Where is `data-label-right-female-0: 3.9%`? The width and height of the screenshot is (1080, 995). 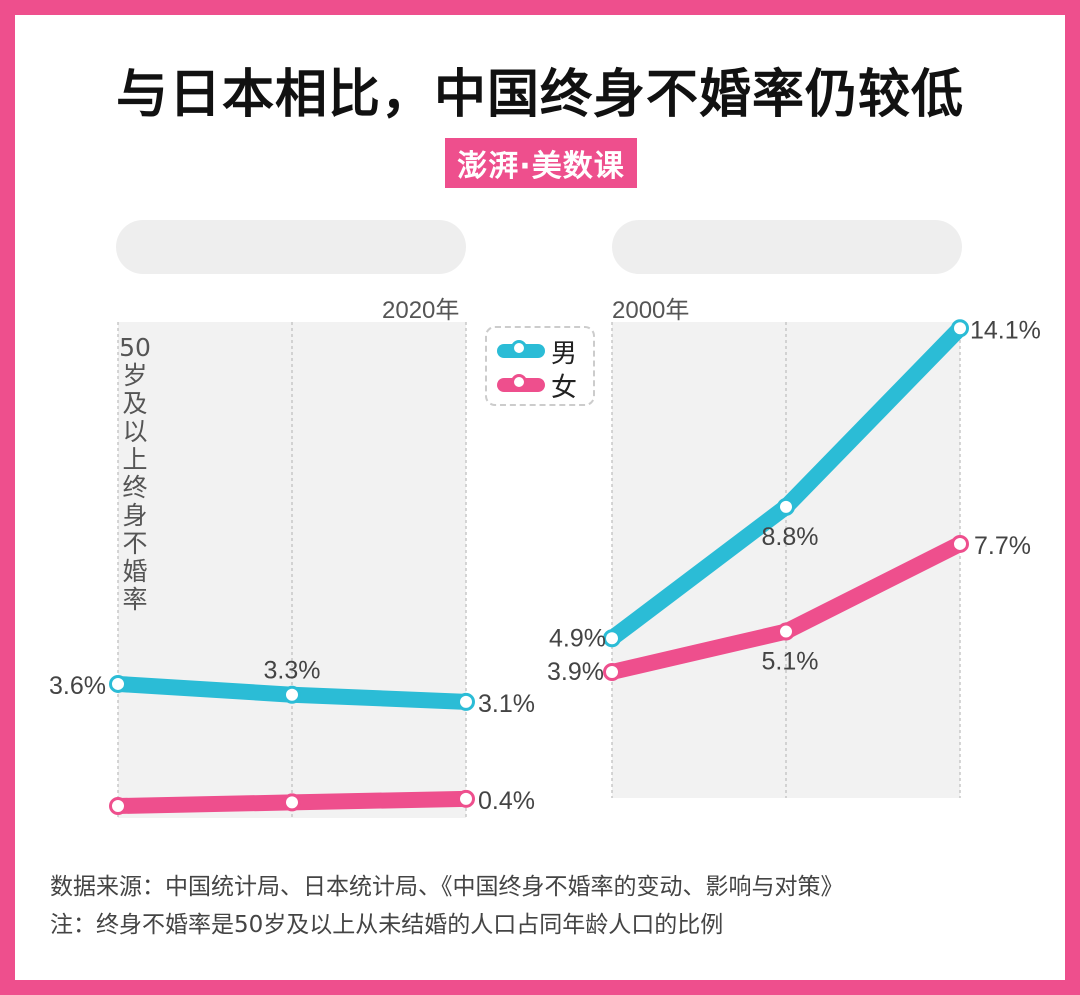 data-label-right-female-0: 3.9% is located at coordinates (575, 672).